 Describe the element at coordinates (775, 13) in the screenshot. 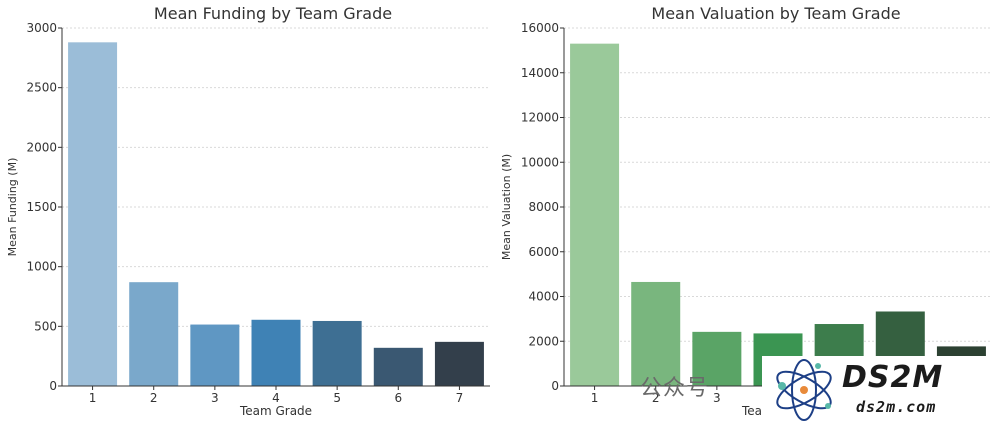

I see `chart-title: Mean Valuation by Team Grade` at that location.